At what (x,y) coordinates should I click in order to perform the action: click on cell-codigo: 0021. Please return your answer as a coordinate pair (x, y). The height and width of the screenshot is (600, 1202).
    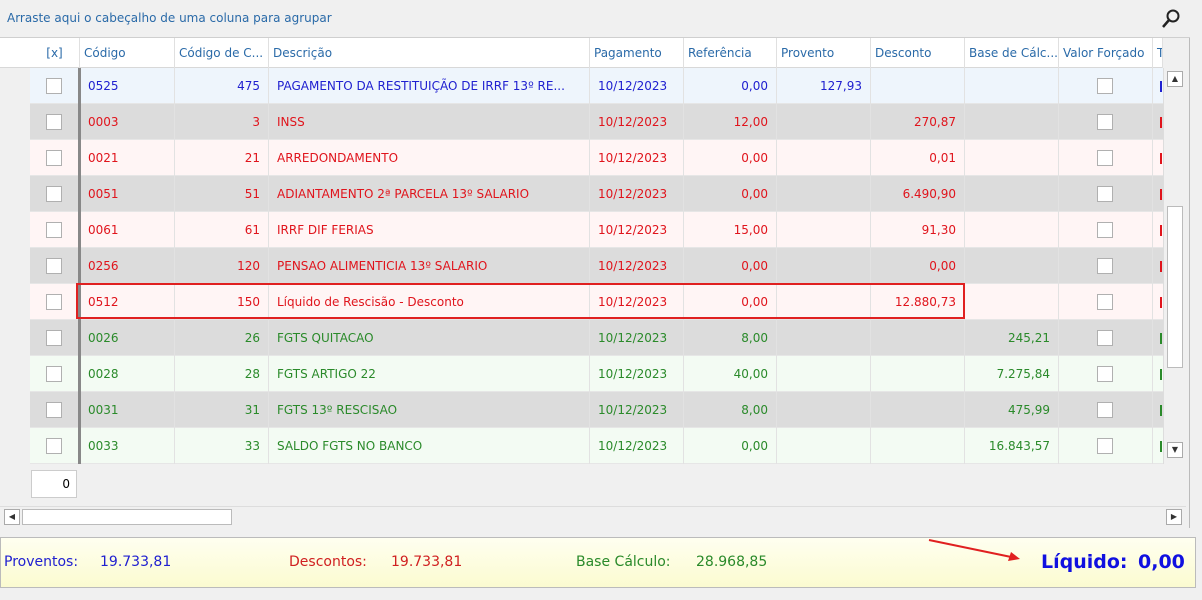
    Looking at the image, I should click on (127, 158).